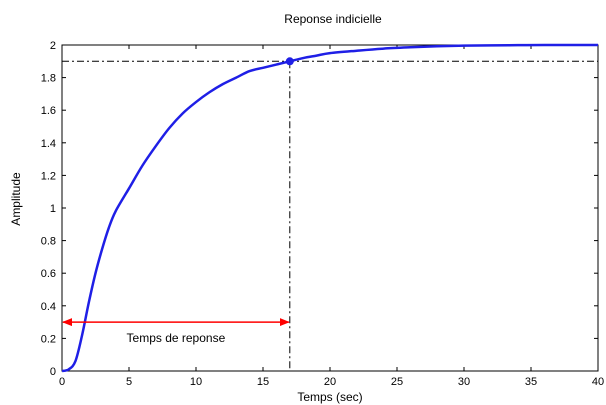 The image size is (606, 405). Describe the element at coordinates (531, 382) in the screenshot. I see `x-tick-label: 35` at that location.